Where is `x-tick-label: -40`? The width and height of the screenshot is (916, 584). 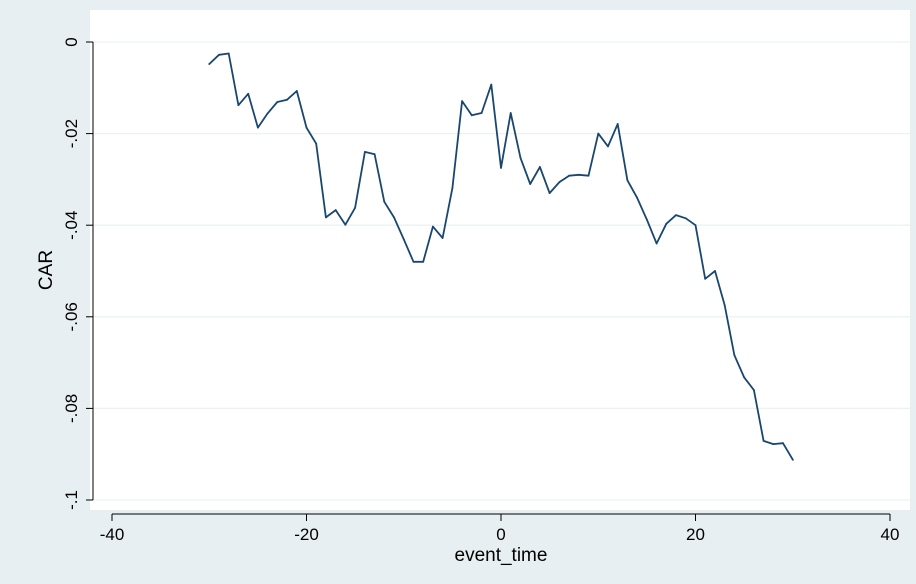 x-tick-label: -40 is located at coordinates (112, 534).